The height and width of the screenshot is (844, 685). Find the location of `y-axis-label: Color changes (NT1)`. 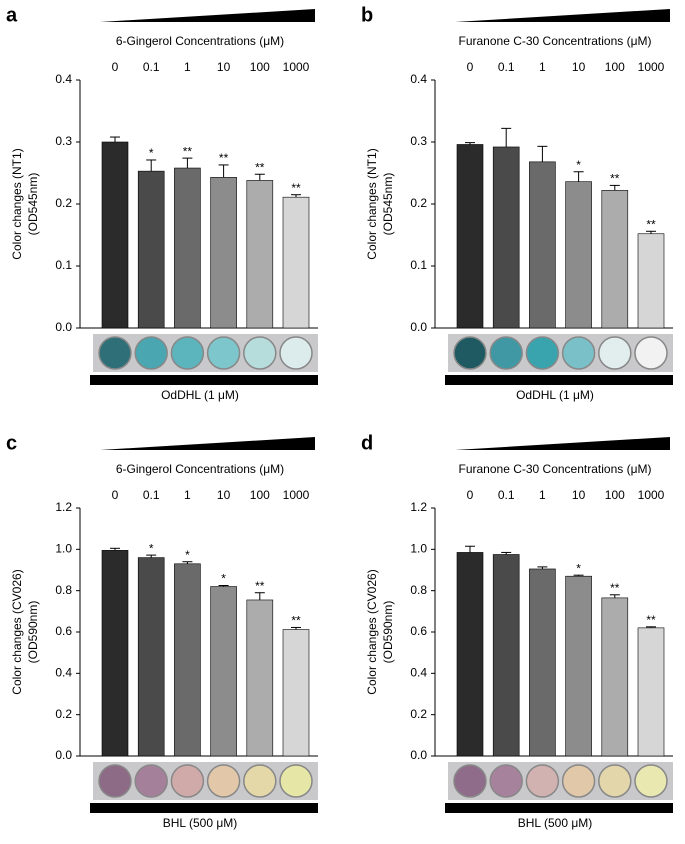

y-axis-label: Color changes (NT1) is located at coordinates (17, 203).